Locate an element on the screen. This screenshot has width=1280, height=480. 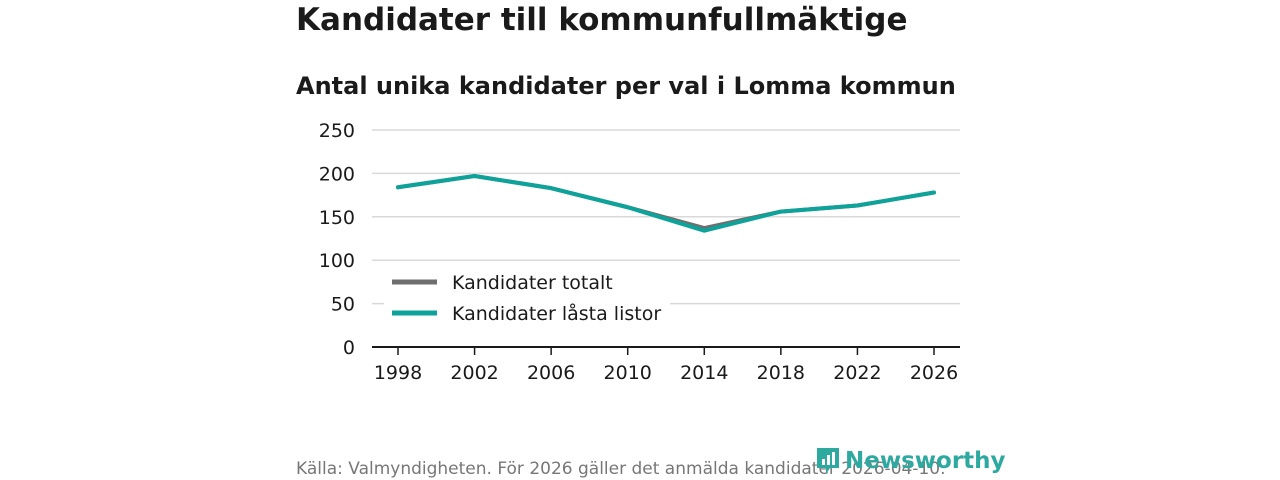
x-tick-label-2022: 2022 is located at coordinates (857, 373).